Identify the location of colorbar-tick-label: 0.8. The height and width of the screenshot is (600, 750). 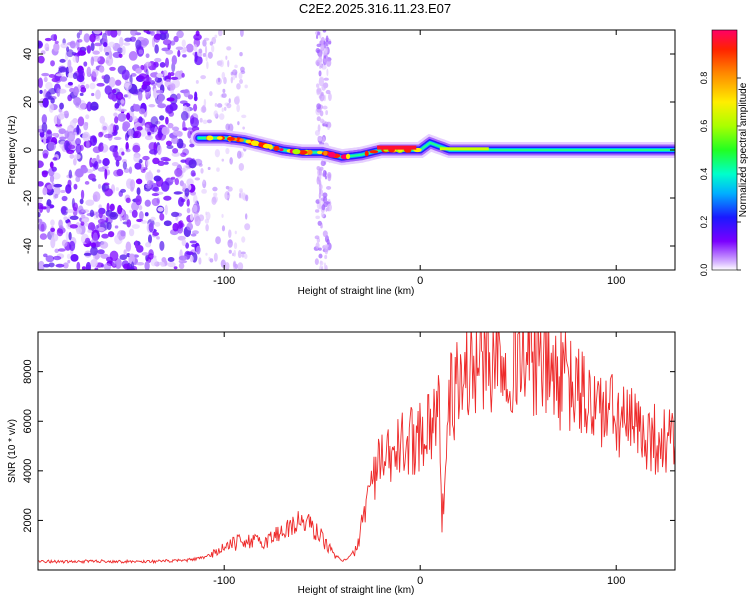
(704, 78).